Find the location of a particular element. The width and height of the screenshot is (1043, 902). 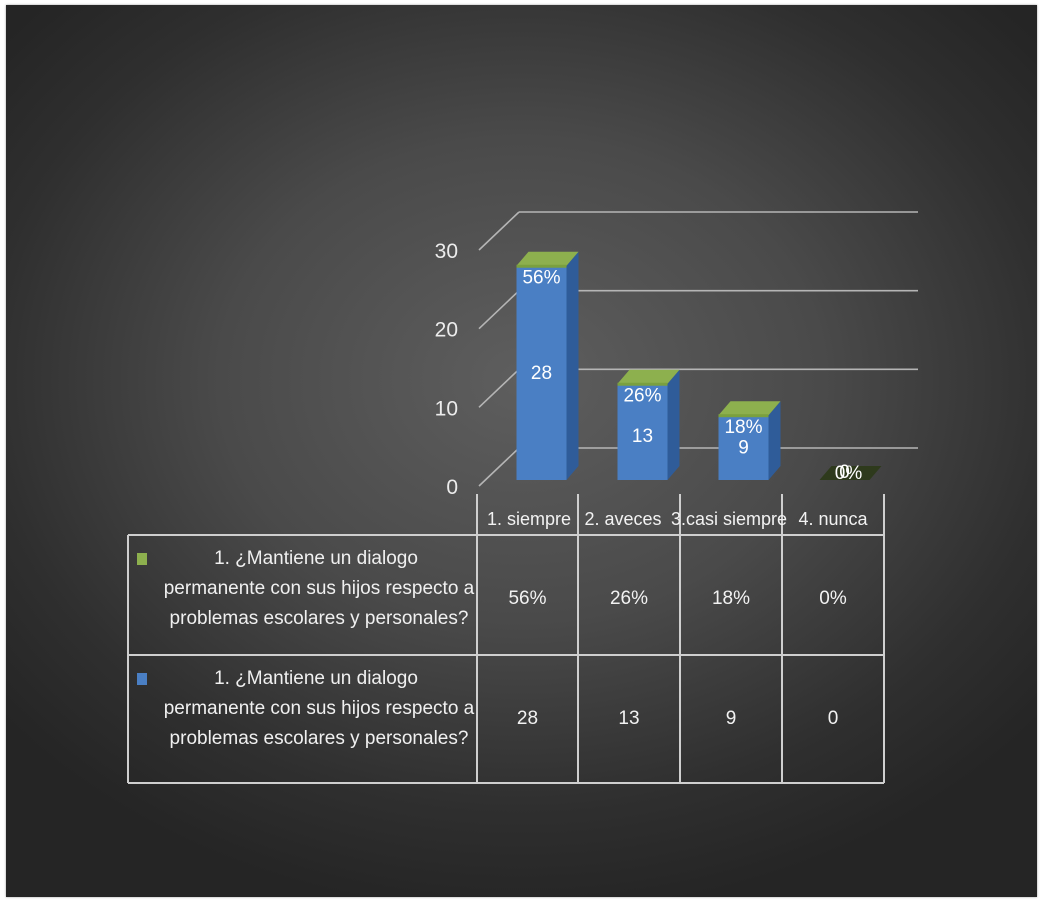

category-label: 4. nunca is located at coordinates (833, 519).